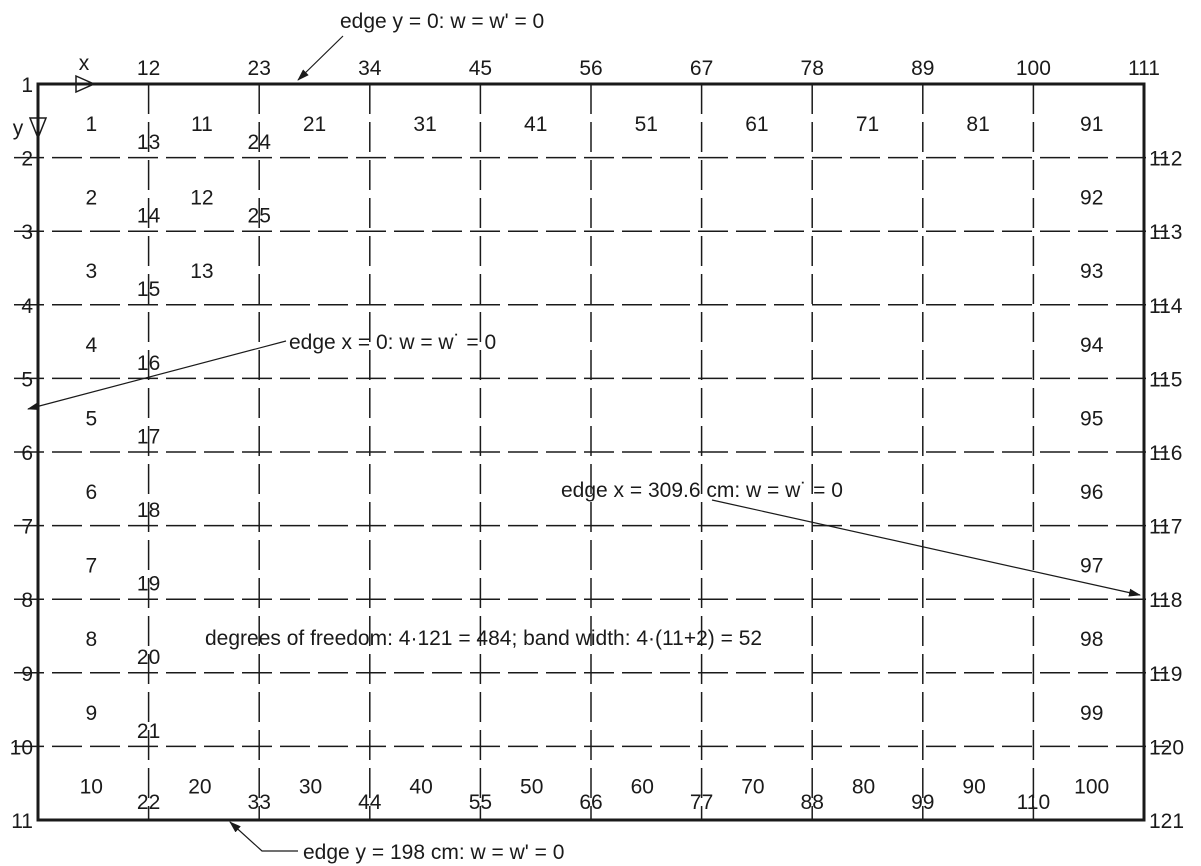 Image resolution: width=1201 pixels, height=866 pixels. I want to click on top-node-label: 34, so click(370, 68).